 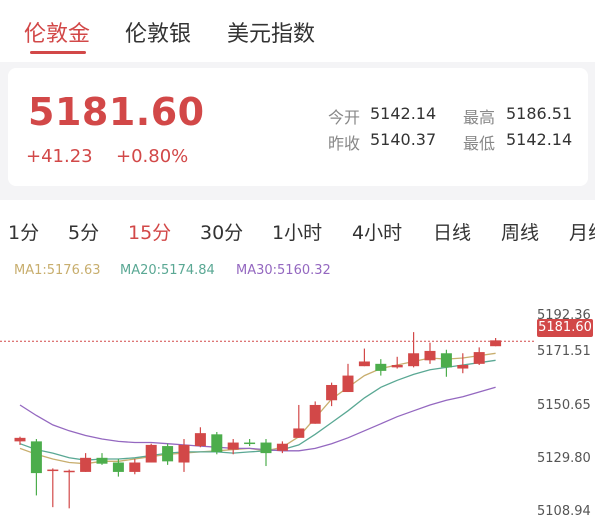 What do you see at coordinates (564, 458) in the screenshot?
I see `y-tick-label: 5129.80` at bounding box center [564, 458].